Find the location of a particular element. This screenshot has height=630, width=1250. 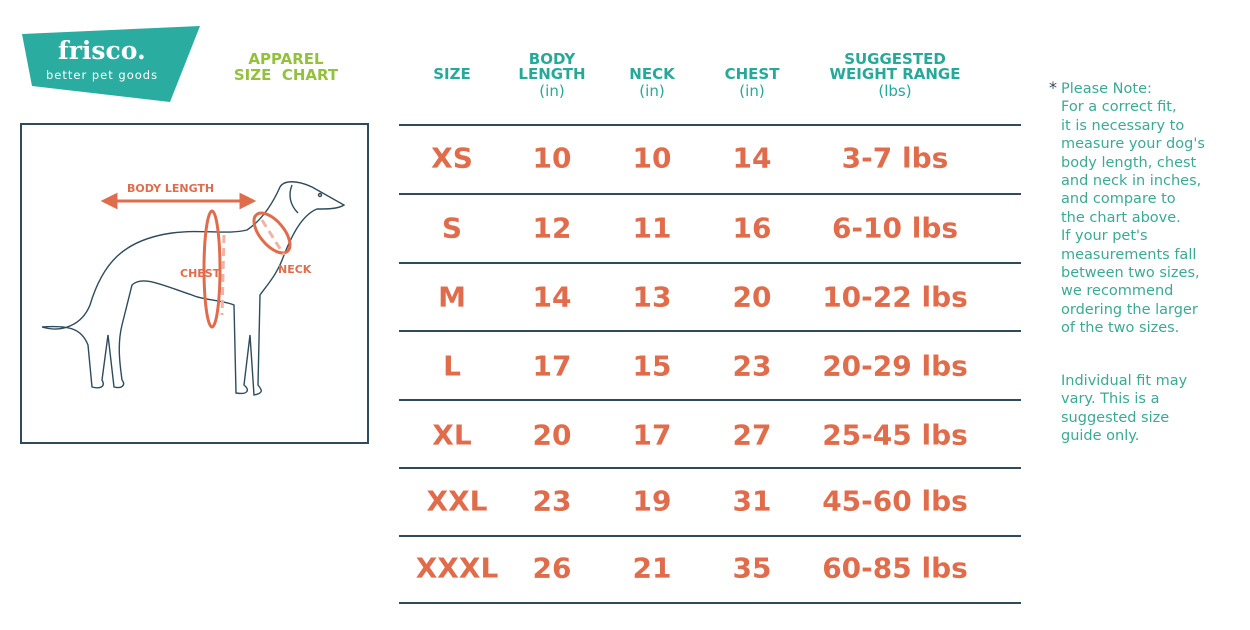

header-line2: WEIGHT RANGE is located at coordinates (895, 74).